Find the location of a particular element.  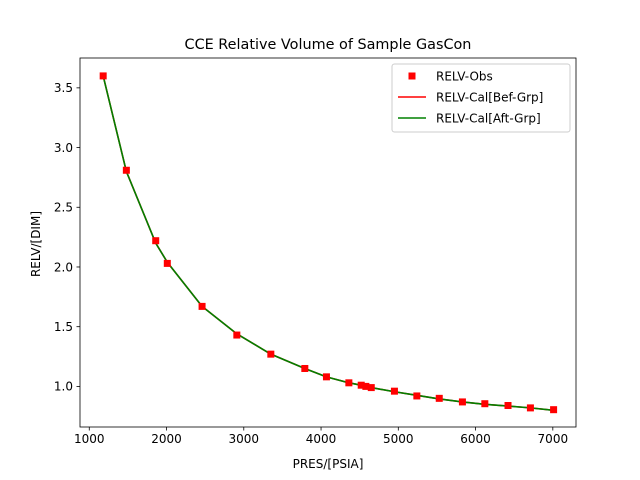

x-tick-label: 5000 is located at coordinates (398, 439).